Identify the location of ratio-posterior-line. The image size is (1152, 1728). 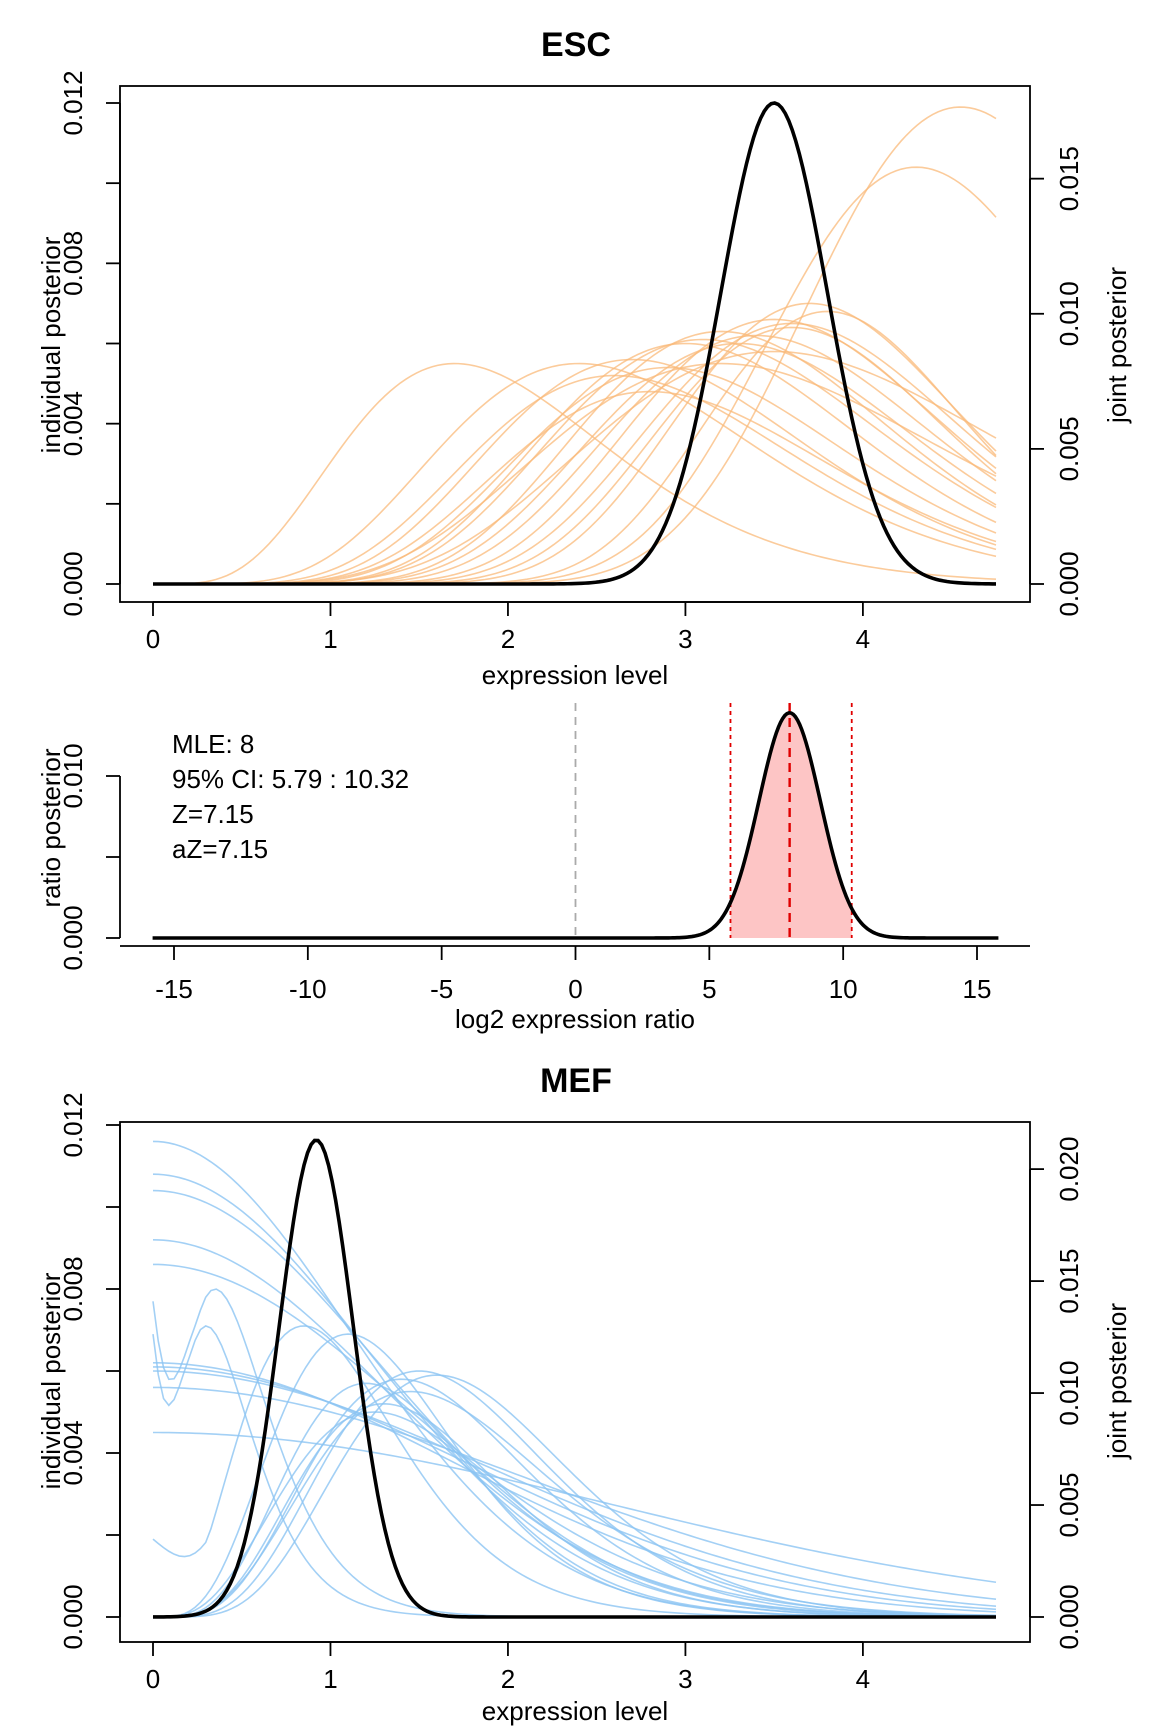
(575, 825).